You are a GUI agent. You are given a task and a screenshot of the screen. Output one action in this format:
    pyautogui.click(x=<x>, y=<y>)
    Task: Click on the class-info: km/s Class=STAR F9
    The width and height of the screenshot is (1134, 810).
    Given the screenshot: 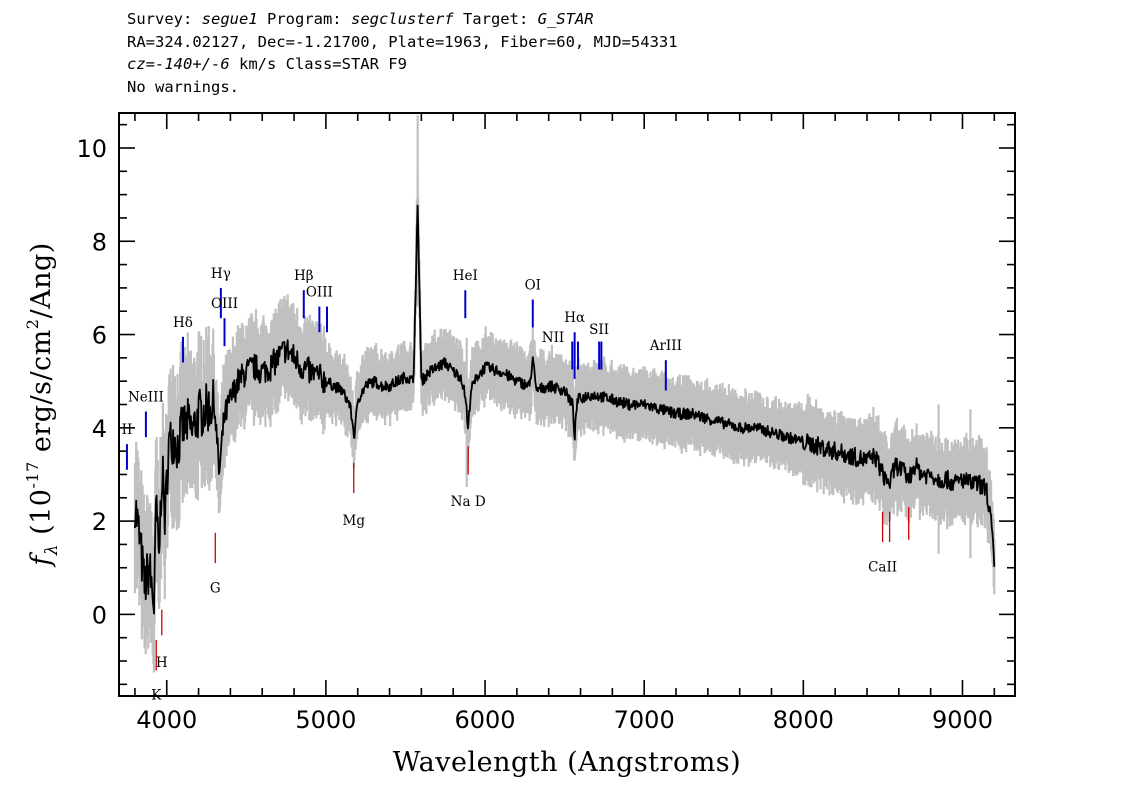 What is the action you would take?
    pyautogui.click(x=318, y=64)
    